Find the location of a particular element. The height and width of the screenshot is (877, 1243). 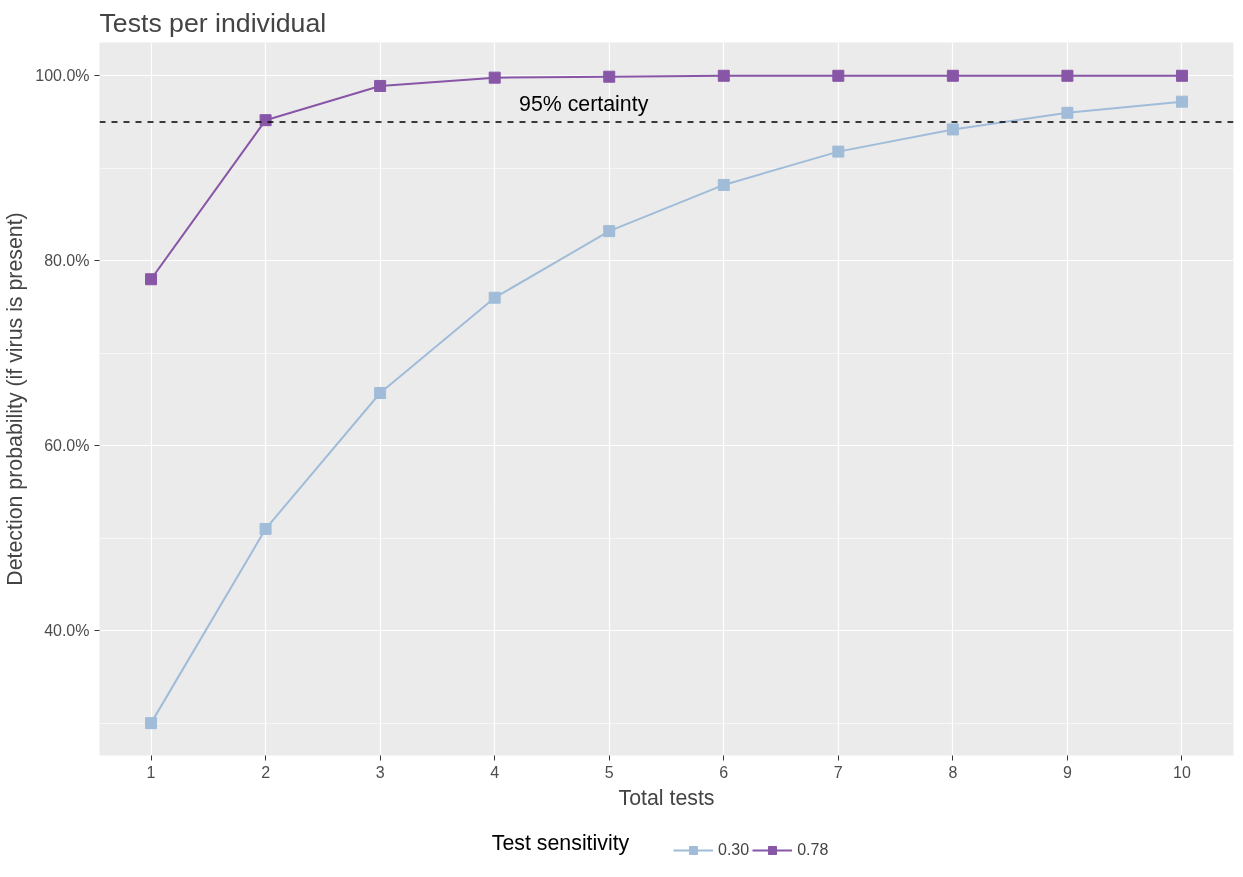

x-tick-label: 10 is located at coordinates (1182, 772).